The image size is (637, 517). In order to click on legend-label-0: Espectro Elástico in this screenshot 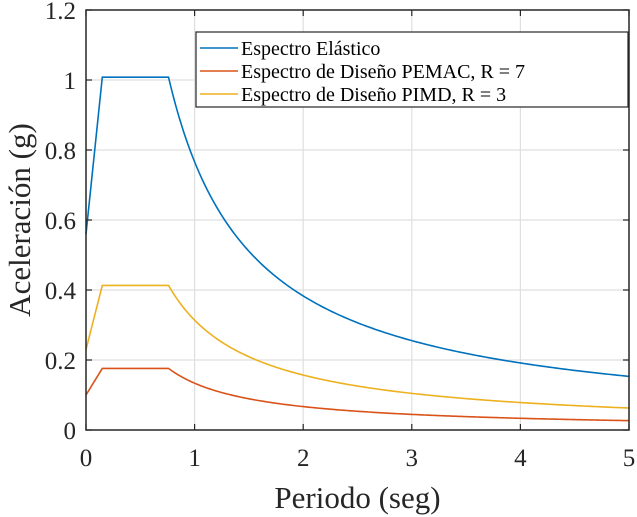, I will do `click(310, 49)`.